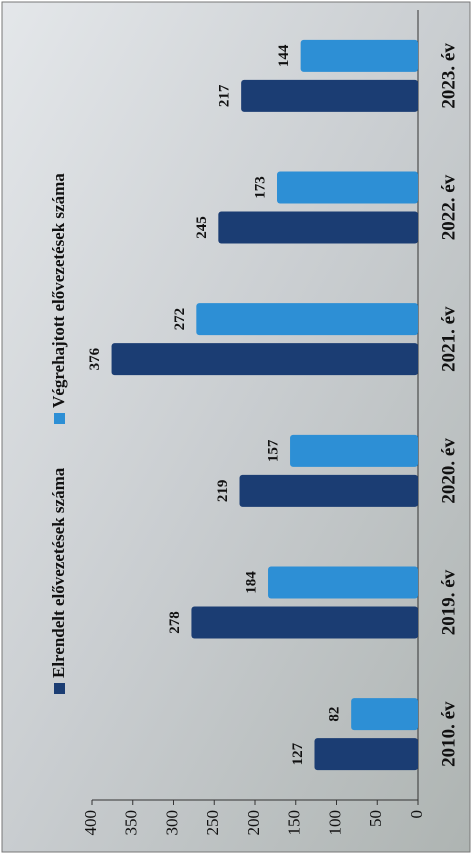 The height and width of the screenshot is (854, 472). What do you see at coordinates (58, 290) in the screenshot?
I see `legend-label: Végrehajtott elővezetések száma` at bounding box center [58, 290].